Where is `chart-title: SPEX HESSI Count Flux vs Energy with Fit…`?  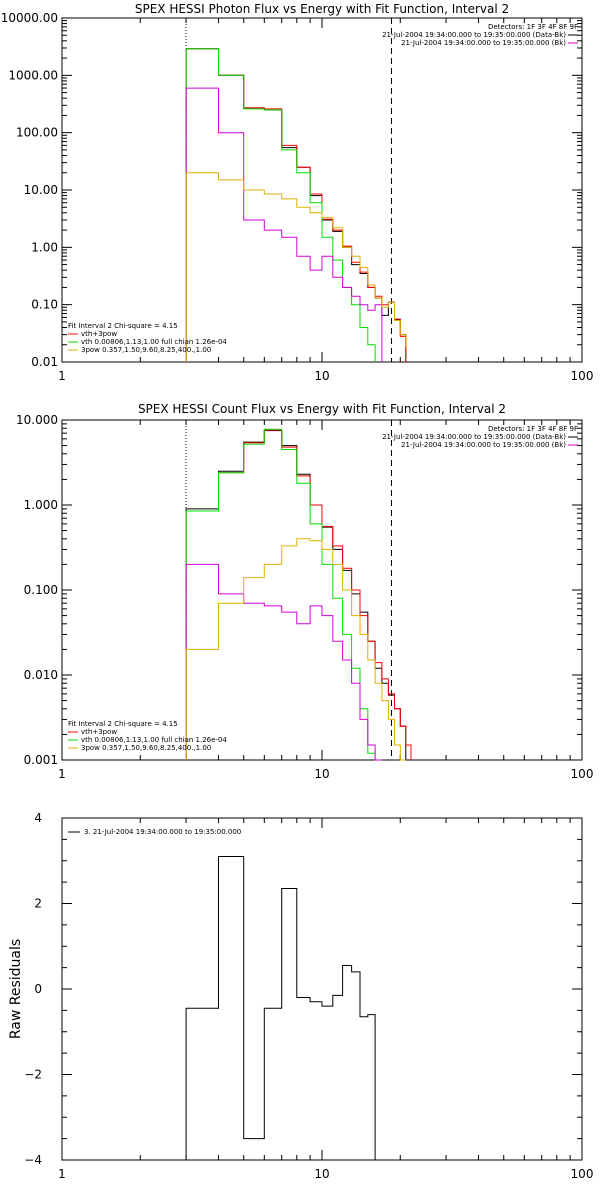
chart-title: SPEX HESSI Count Flux vs Energy with Fit… is located at coordinates (322, 409).